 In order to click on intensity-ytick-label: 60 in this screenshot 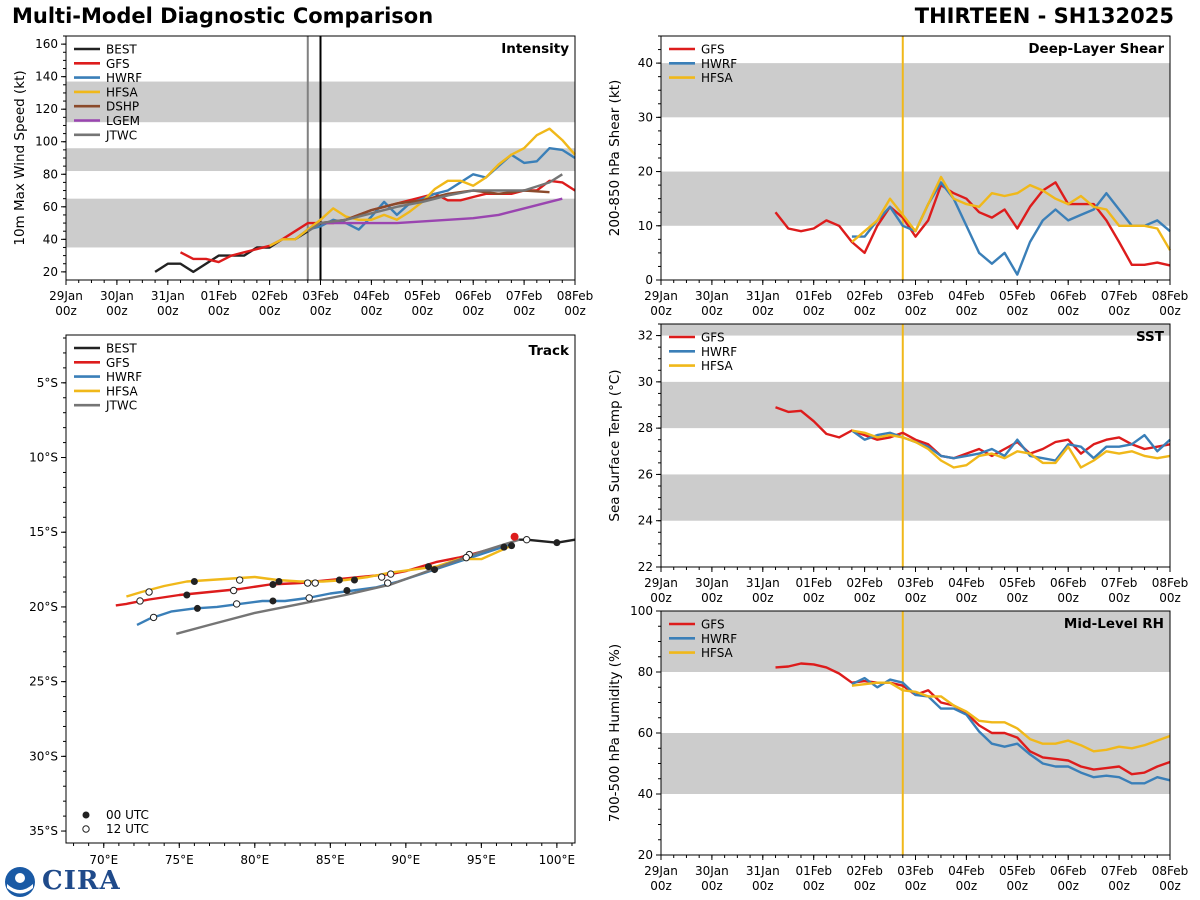, I will do `click(50, 207)`.